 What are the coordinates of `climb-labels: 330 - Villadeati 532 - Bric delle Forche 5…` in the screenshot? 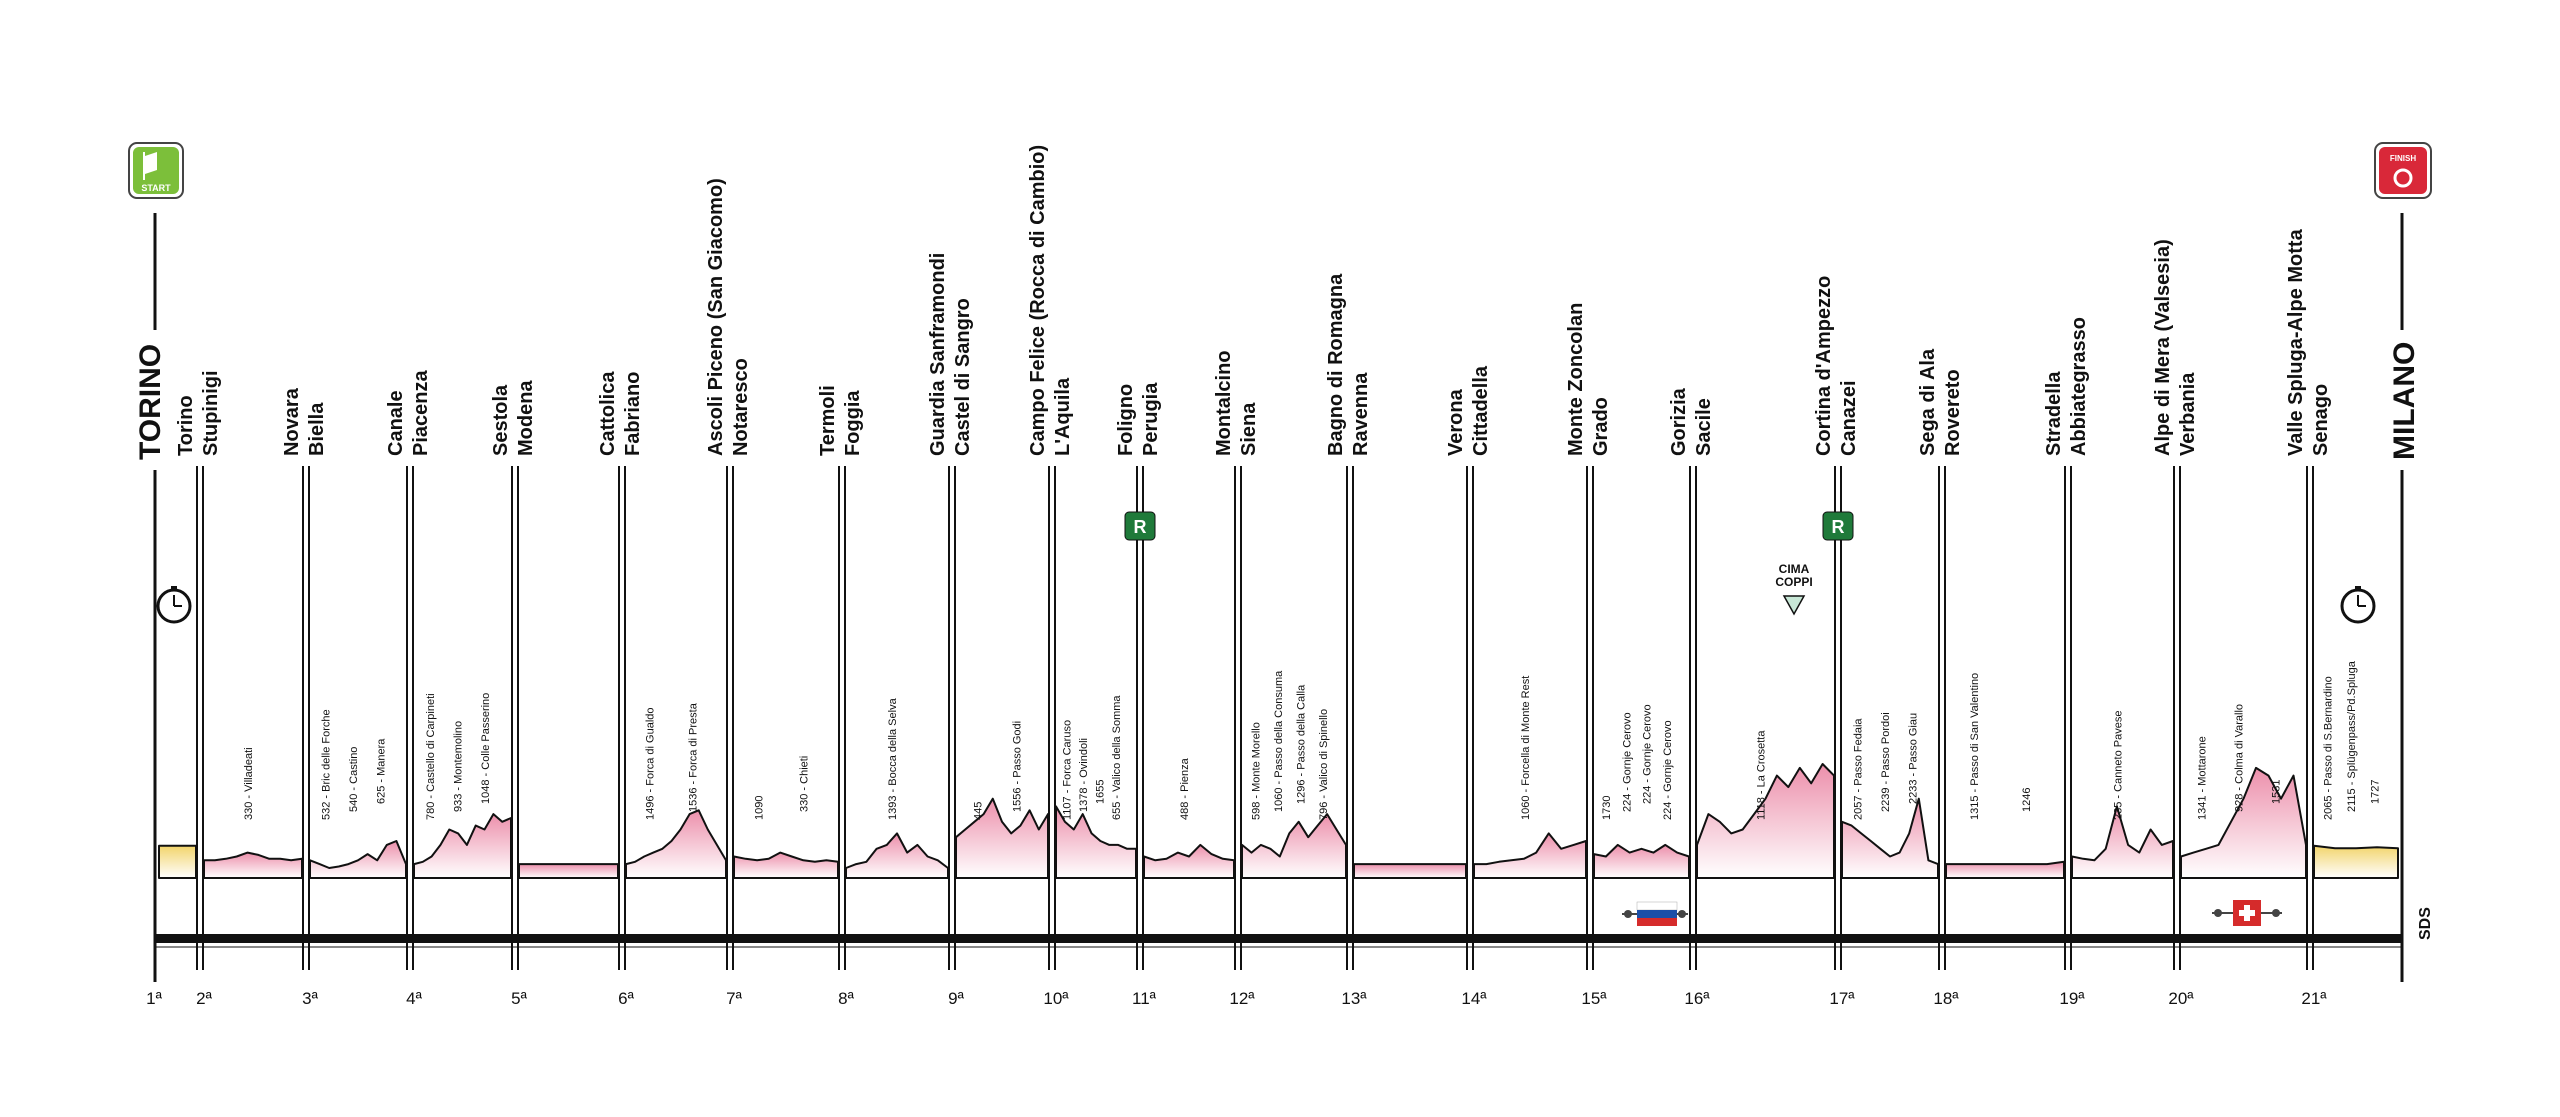 It's located at (1312, 740).